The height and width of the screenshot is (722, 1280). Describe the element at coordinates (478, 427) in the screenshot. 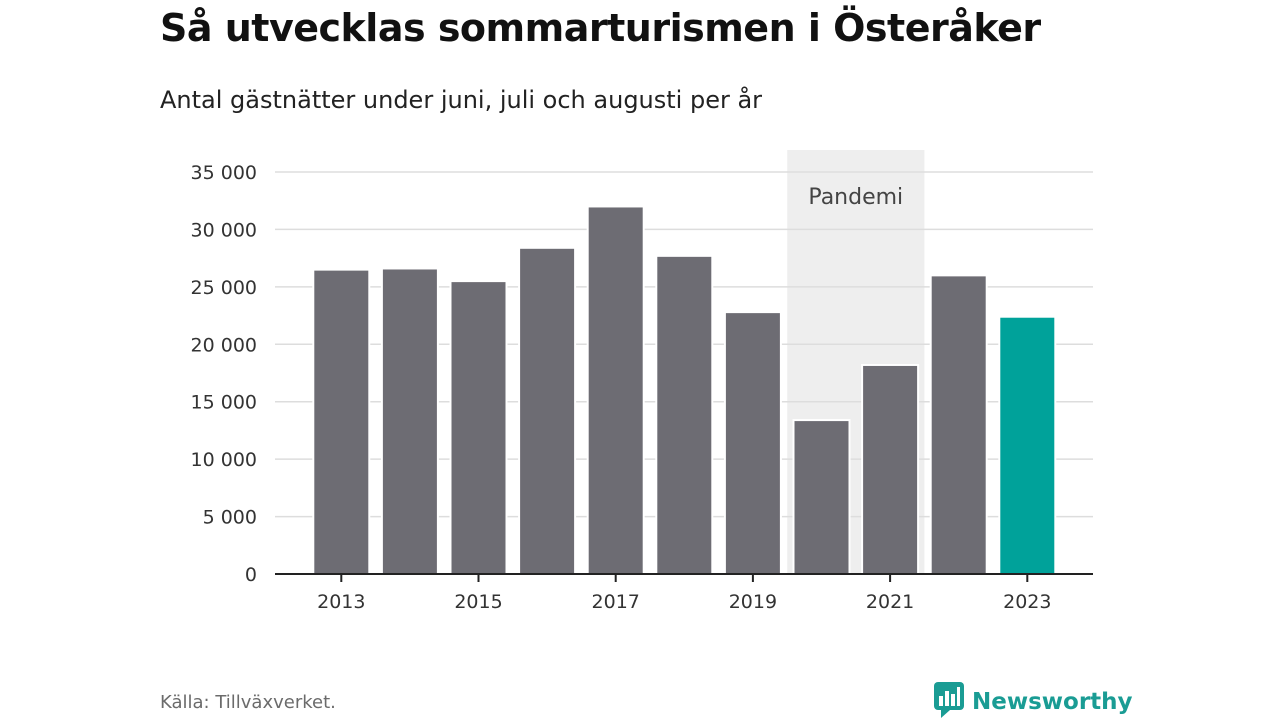

I see `bar-2015` at that location.